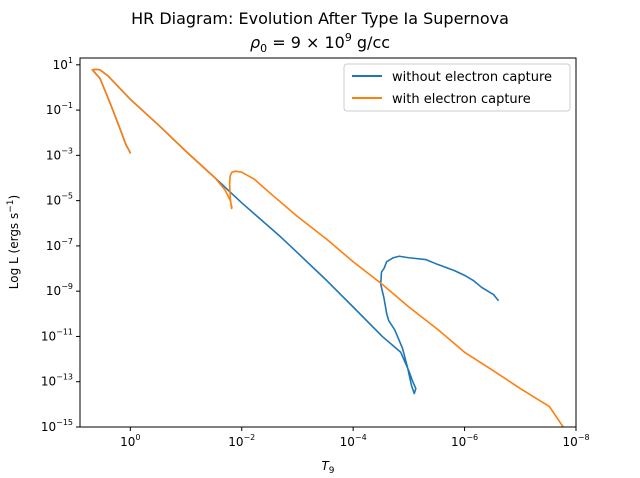 The width and height of the screenshot is (640, 478). Describe the element at coordinates (241, 441) in the screenshot. I see `x-tick-label: 10⁻²` at that location.